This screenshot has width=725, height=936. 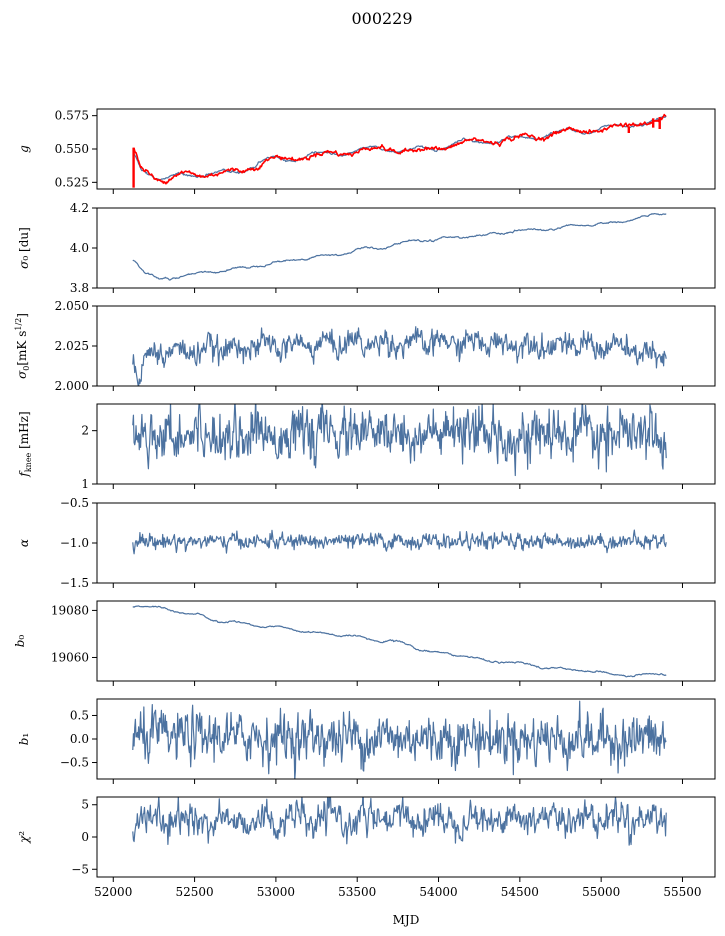 What do you see at coordinates (113, 892) in the screenshot?
I see `x-tick-label: 52000` at bounding box center [113, 892].